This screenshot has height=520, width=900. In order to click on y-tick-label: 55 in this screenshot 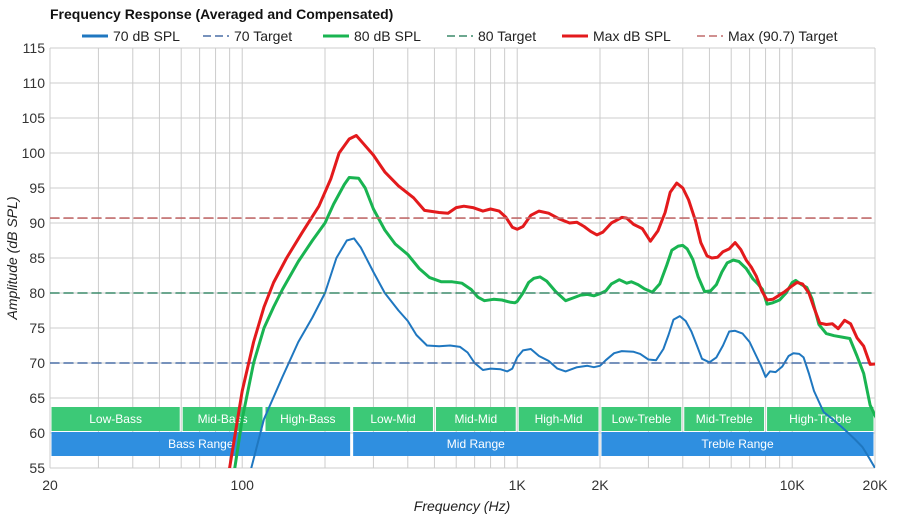, I will do `click(37, 468)`.